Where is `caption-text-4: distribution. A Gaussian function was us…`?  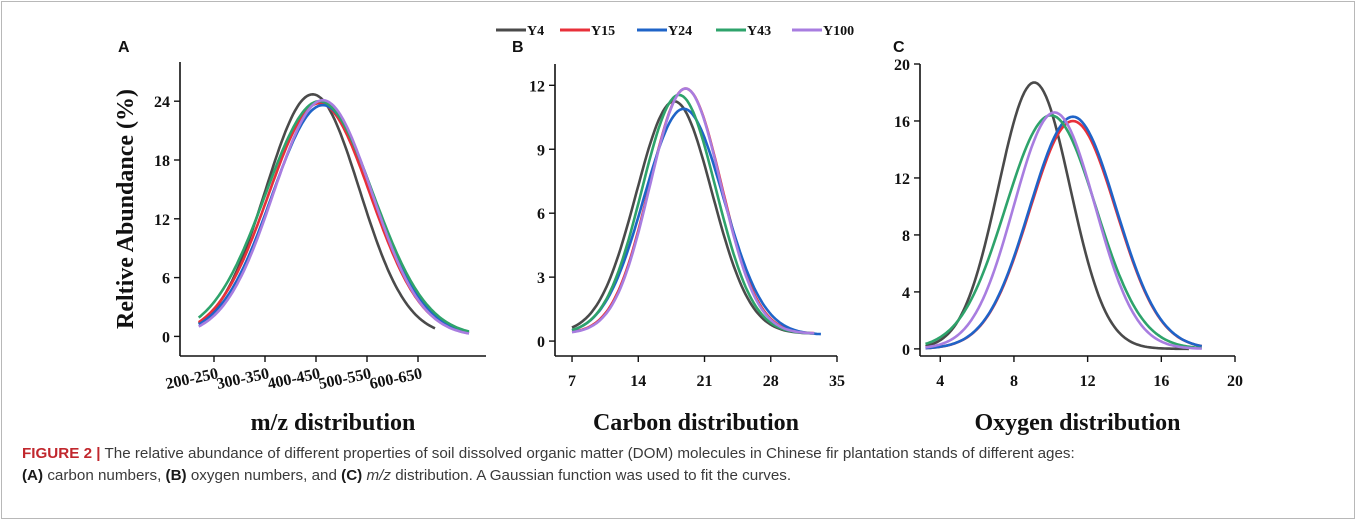 caption-text-4: distribution. A Gaussian function was us… is located at coordinates (593, 475).